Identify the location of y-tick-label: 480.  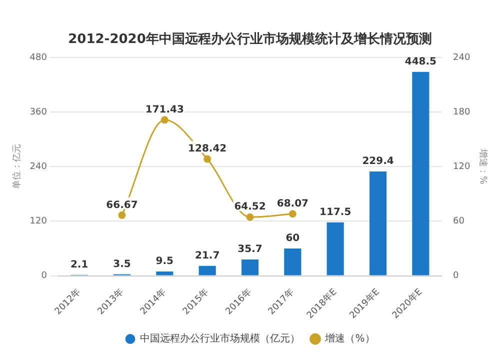
(39, 57).